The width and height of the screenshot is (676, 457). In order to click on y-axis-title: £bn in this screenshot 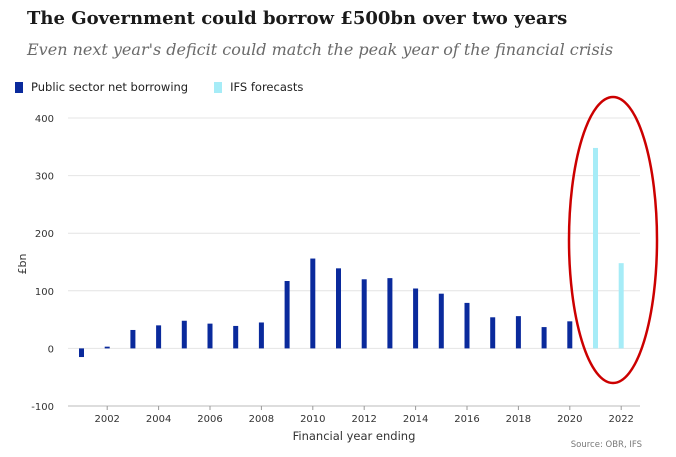, I will do `click(22, 263)`.